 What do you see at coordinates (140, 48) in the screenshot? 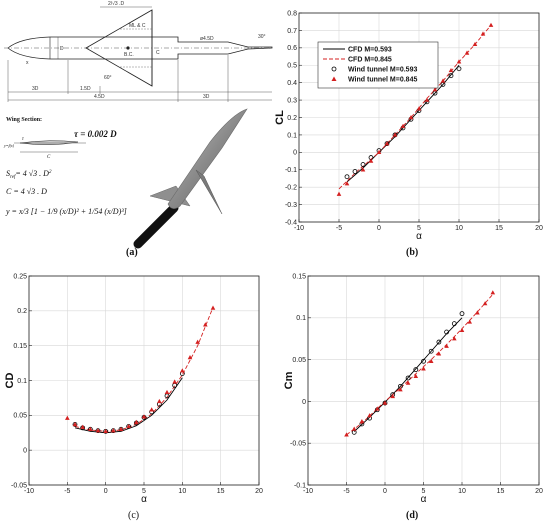
I see `missile-body-outline` at bounding box center [140, 48].